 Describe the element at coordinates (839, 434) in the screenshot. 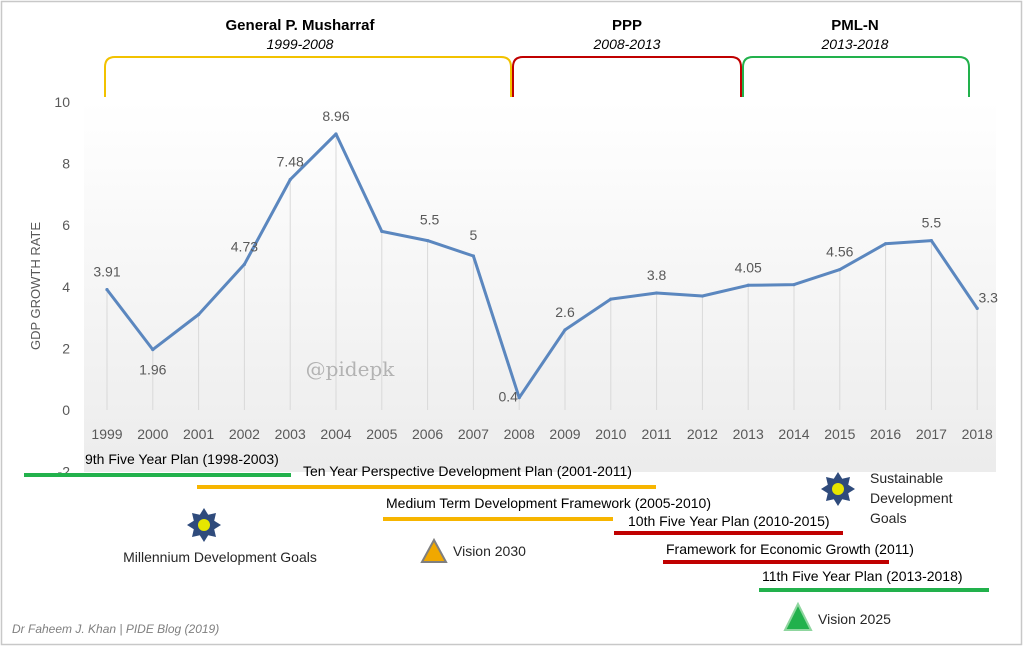

I see `x-tick-label: 2015` at that location.